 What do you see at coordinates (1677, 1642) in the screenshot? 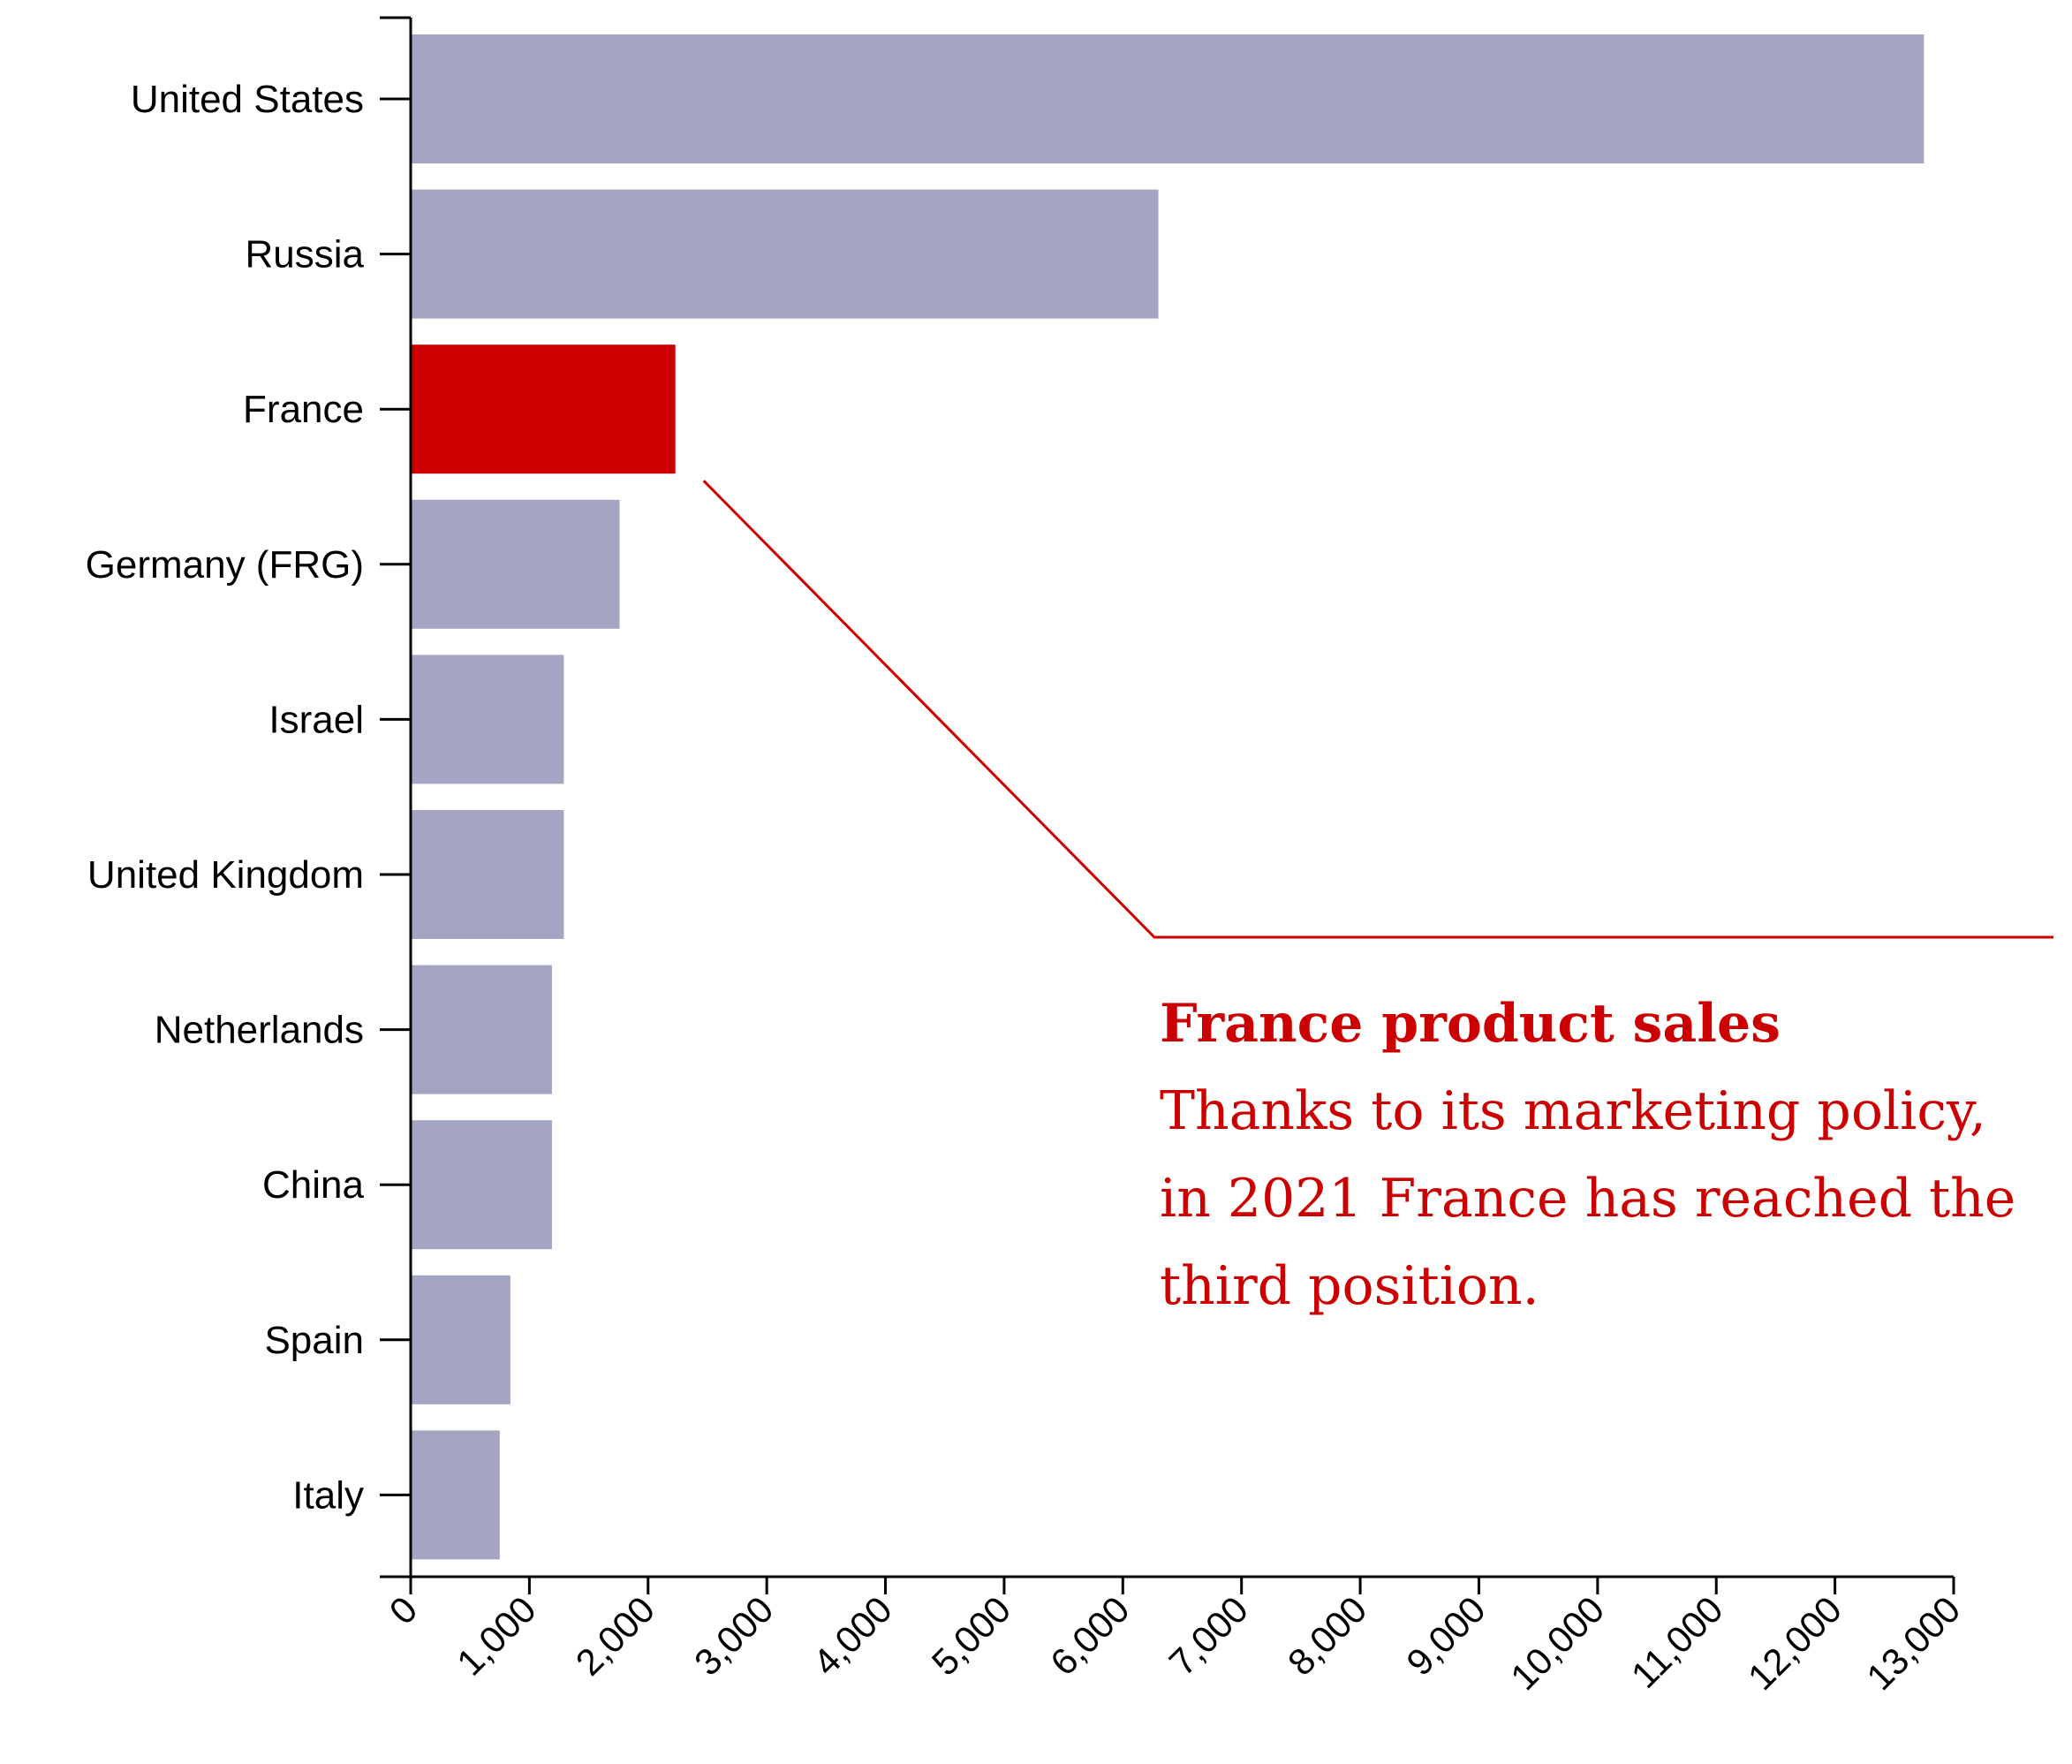
I see `x-tick-label-11000: 11,000` at bounding box center [1677, 1642].